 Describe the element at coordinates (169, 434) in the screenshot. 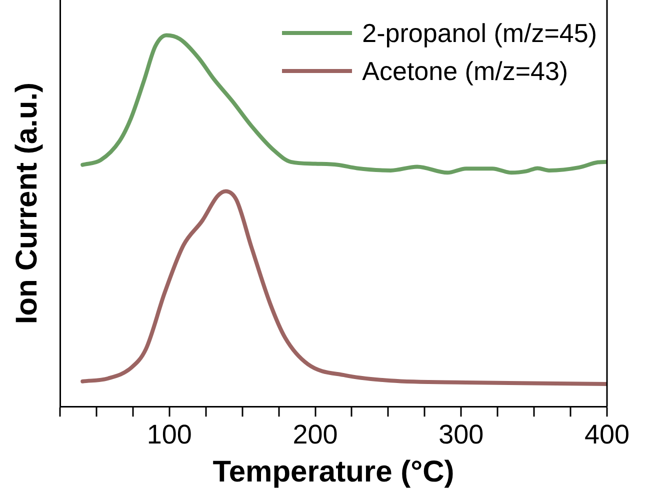

I see `x-tick-label: 100` at that location.